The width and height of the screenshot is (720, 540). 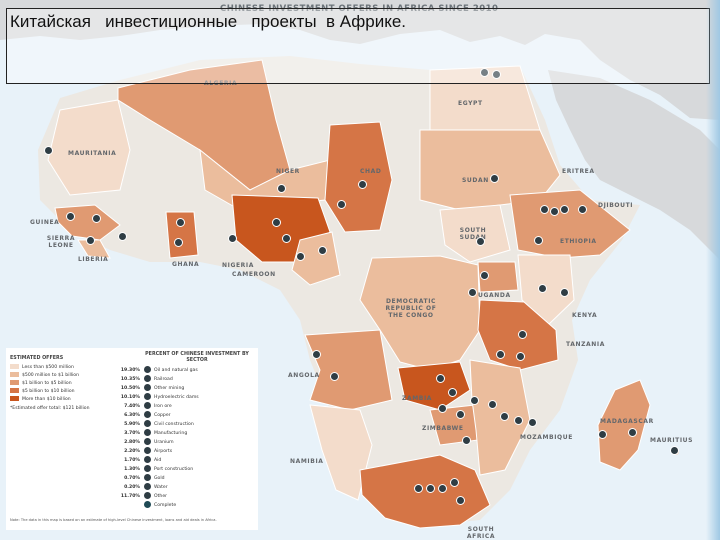 I want to click on copper-icon, so click(x=147, y=414).